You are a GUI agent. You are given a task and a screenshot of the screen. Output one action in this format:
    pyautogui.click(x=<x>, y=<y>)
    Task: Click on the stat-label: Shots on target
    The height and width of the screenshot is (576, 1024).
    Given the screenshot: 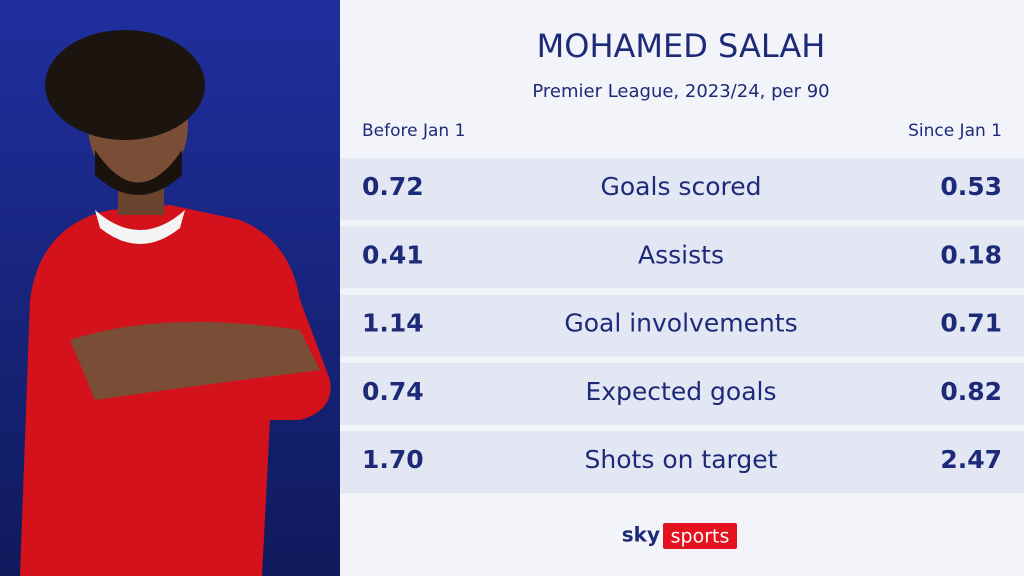 What is the action you would take?
    pyautogui.click(x=681, y=459)
    